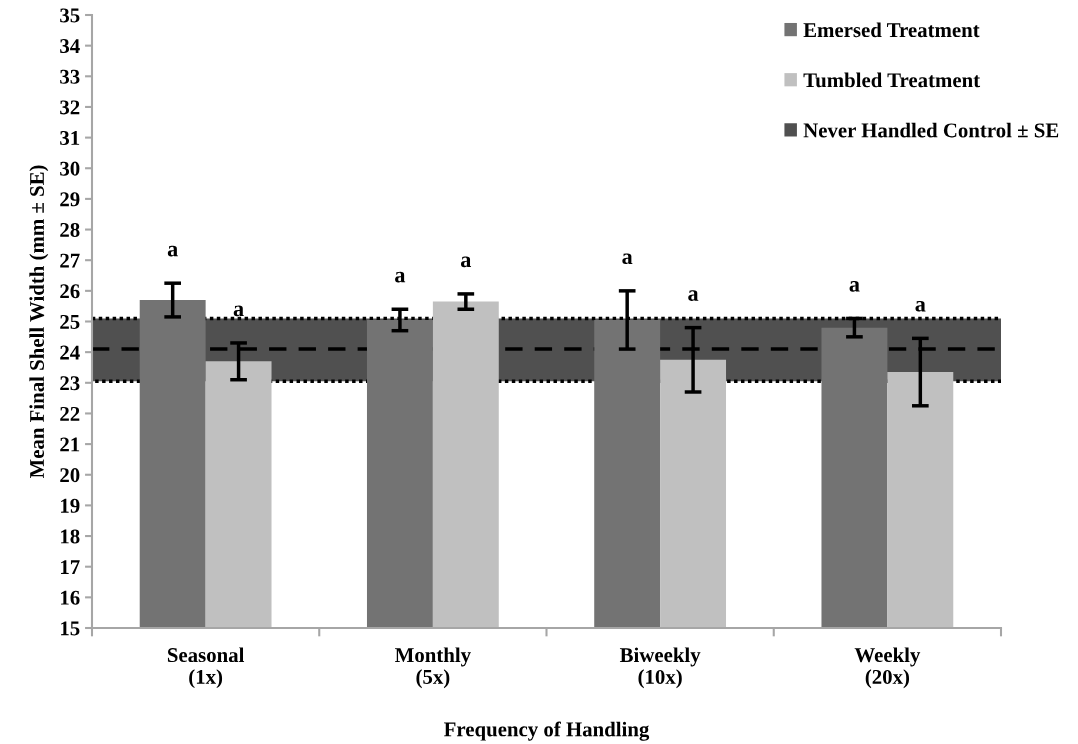 The image size is (1078, 744). What do you see at coordinates (70, 628) in the screenshot?
I see `y-tick-label: 15` at bounding box center [70, 628].